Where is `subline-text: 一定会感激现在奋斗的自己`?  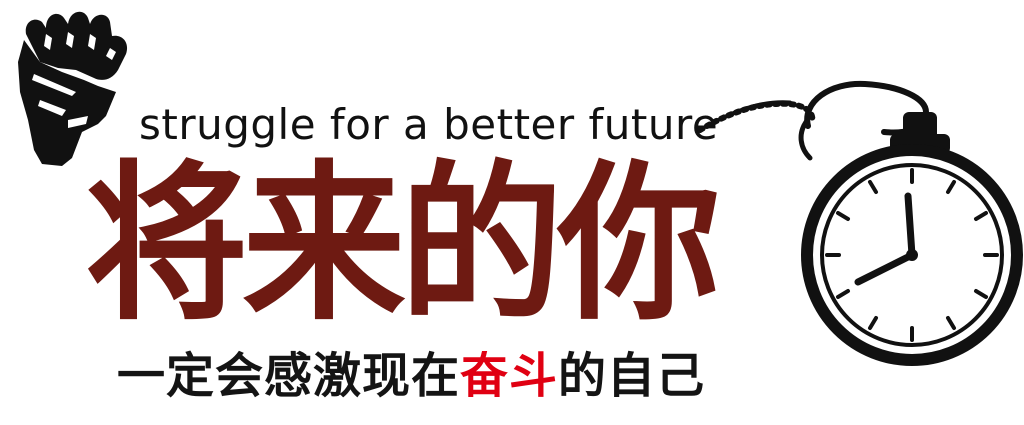 subline-text: 一定会感激现在奋斗的自己 is located at coordinates (411, 376).